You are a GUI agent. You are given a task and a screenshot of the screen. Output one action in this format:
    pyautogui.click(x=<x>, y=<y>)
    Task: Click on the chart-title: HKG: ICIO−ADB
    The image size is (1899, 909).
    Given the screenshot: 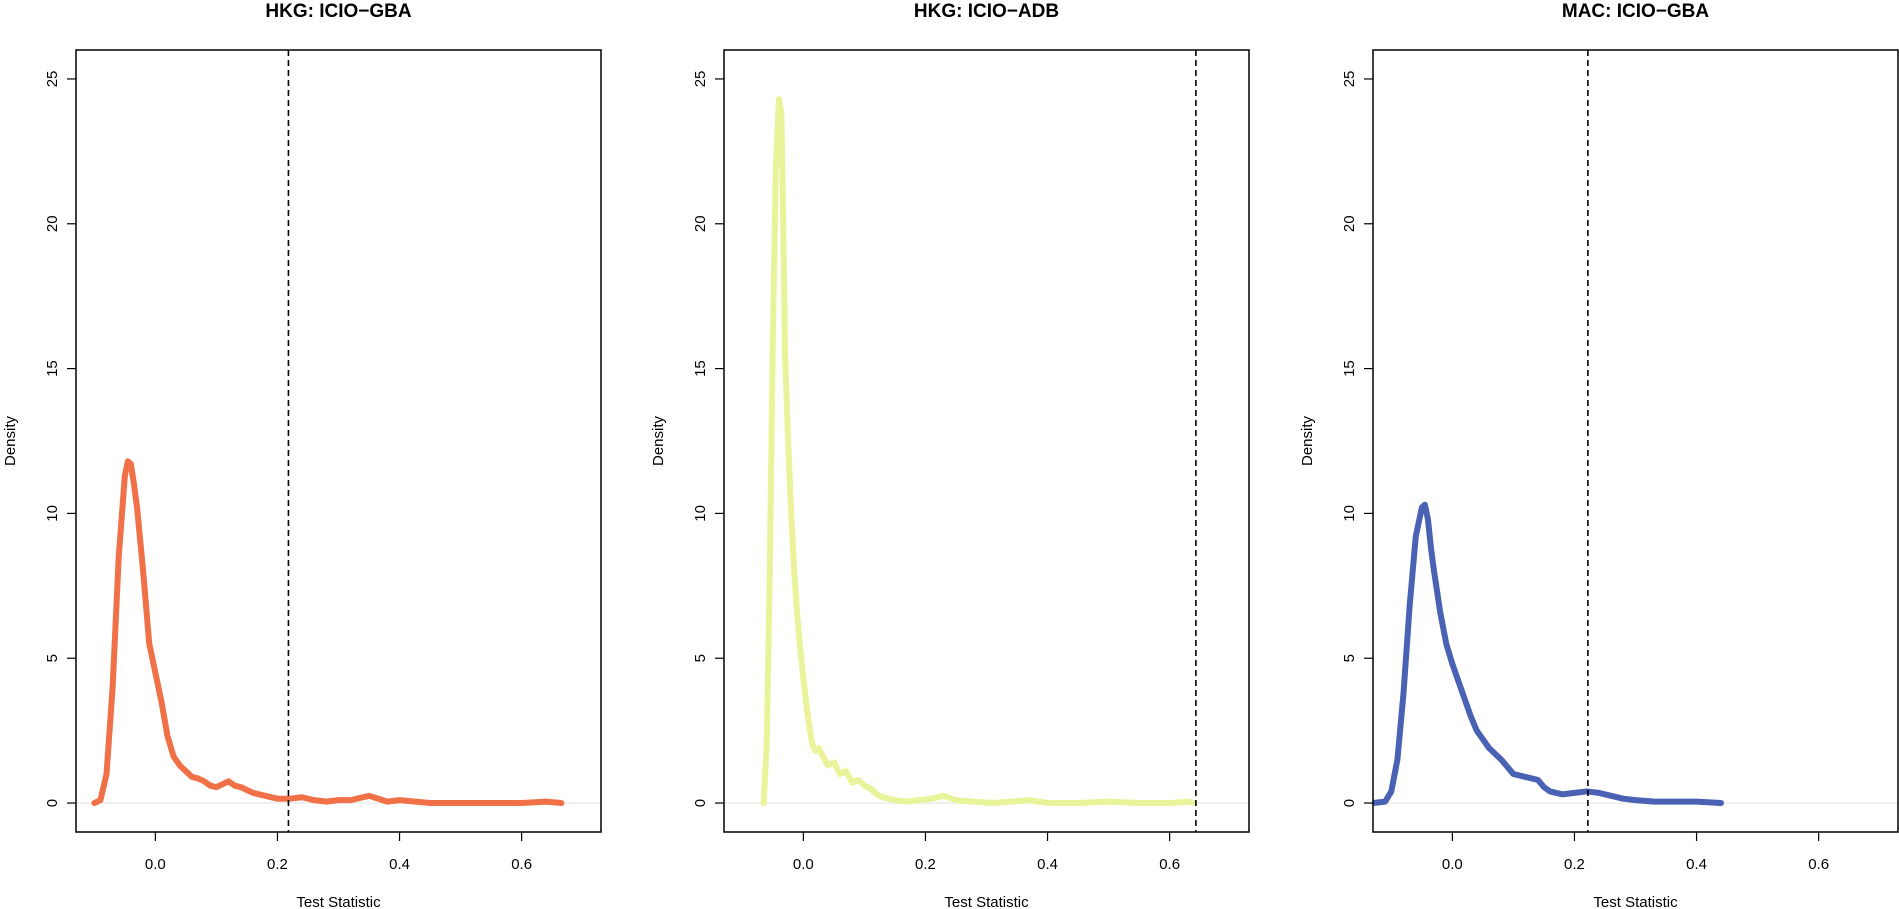 What is the action you would take?
    pyautogui.click(x=986, y=11)
    